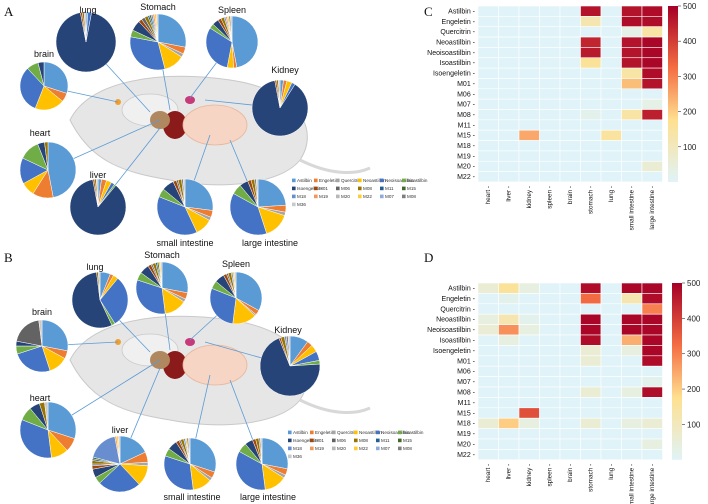  Describe the element at coordinates (249, 291) in the screenshot. I see `pie-slice-b-spleen-astilbin` at that location.